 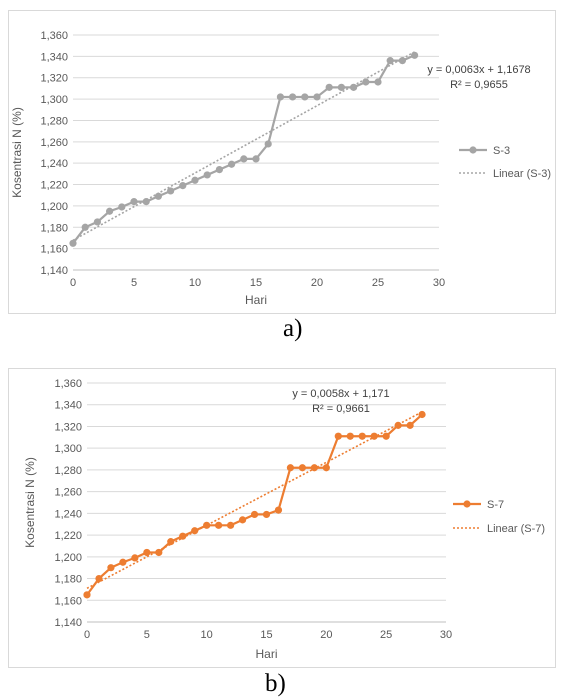 I want to click on legend-trendline-label: Linear (S-7), so click(x=516, y=529).